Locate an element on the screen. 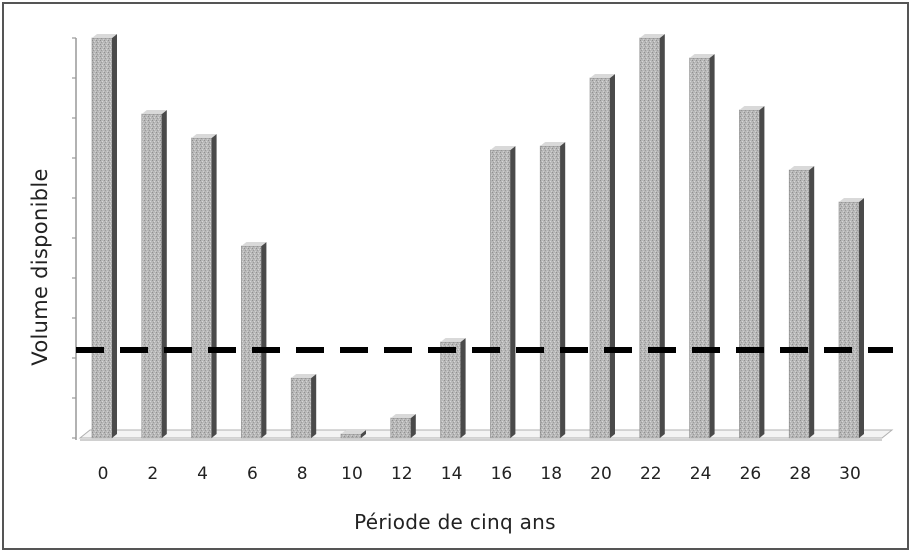 The image size is (915, 556). x-tick-label: 30 is located at coordinates (850, 474).